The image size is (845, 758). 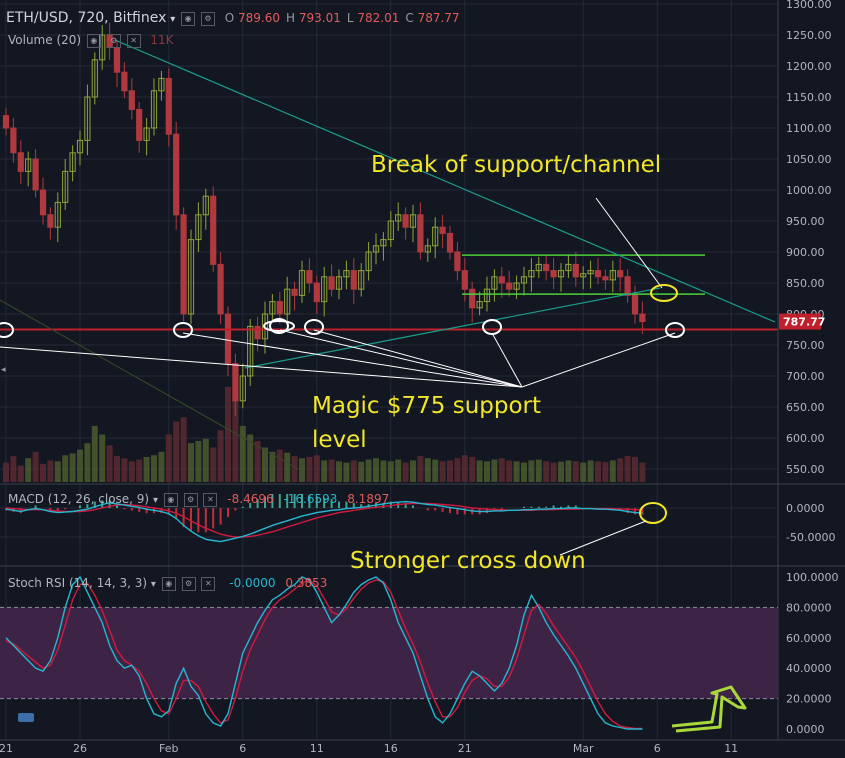 What do you see at coordinates (242, 748) in the screenshot?
I see `time-axis-label: 6` at bounding box center [242, 748].